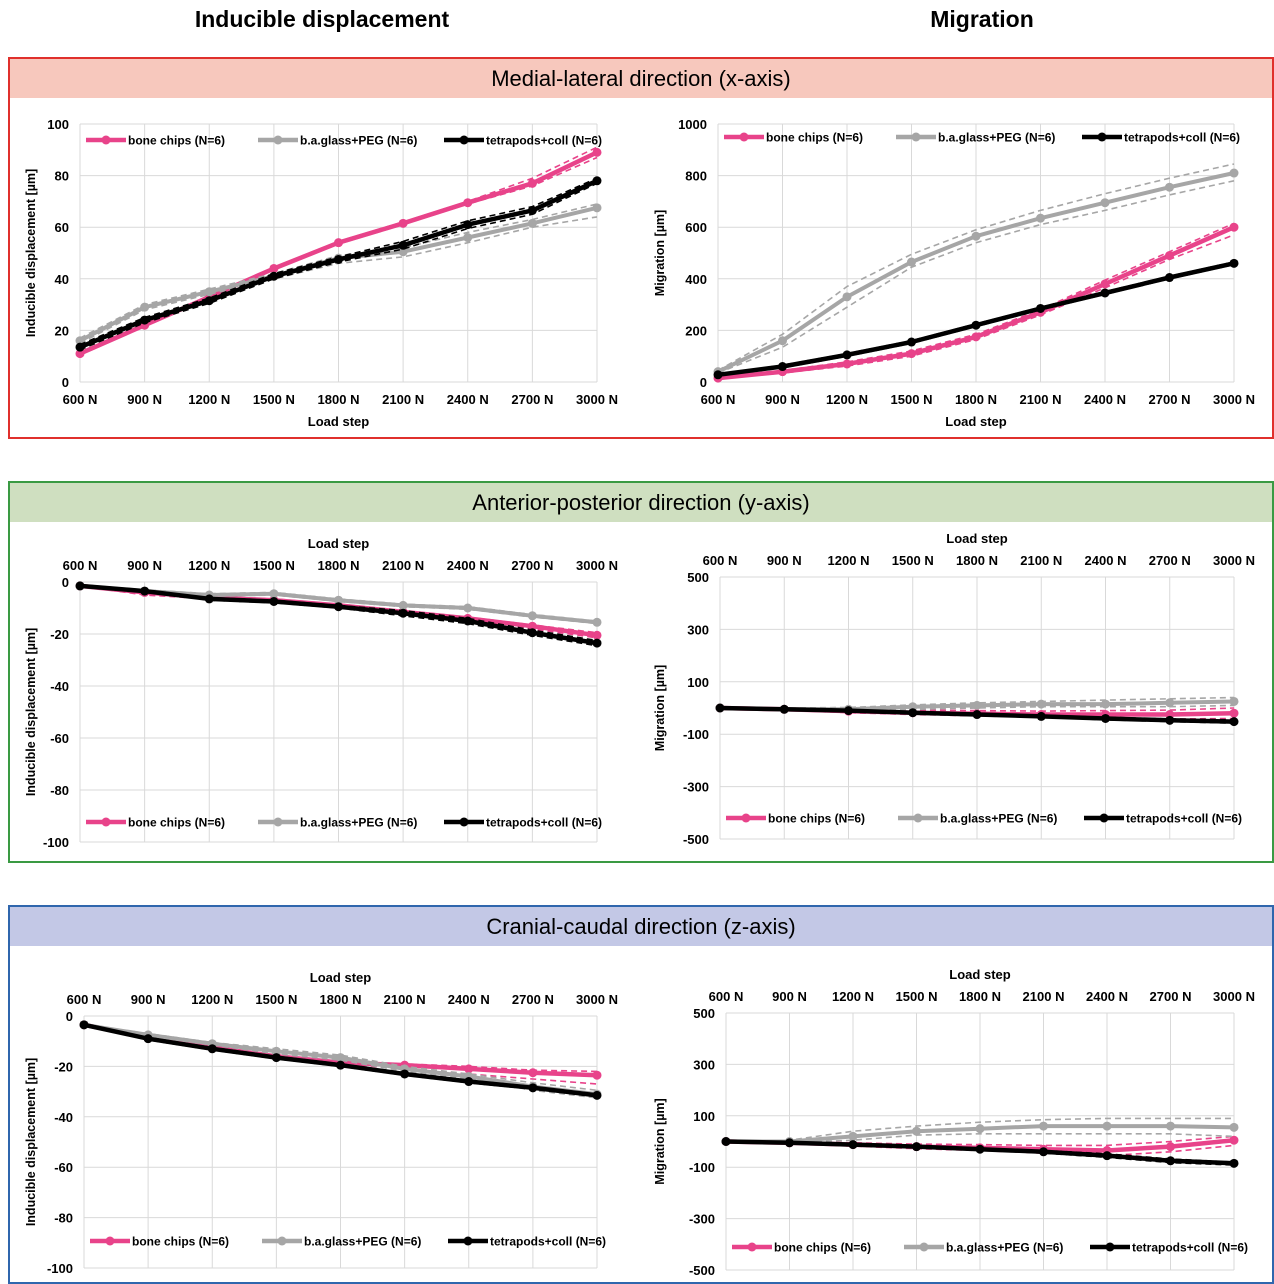 The width and height of the screenshot is (1274, 1284). I want to click on x-tick-label: 2100 N, so click(1041, 560).